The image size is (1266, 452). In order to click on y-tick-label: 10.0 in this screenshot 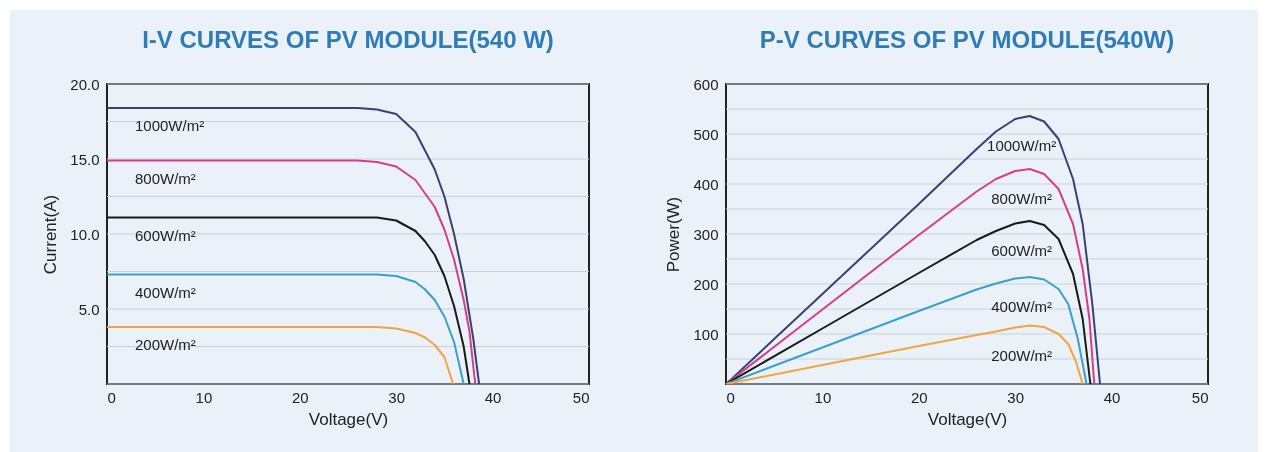, I will do `click(85, 234)`.